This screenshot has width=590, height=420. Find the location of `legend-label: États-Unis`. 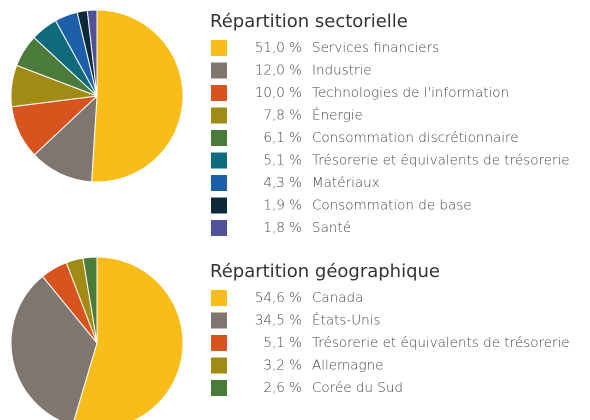

legend-label: États-Unis is located at coordinates (346, 320).